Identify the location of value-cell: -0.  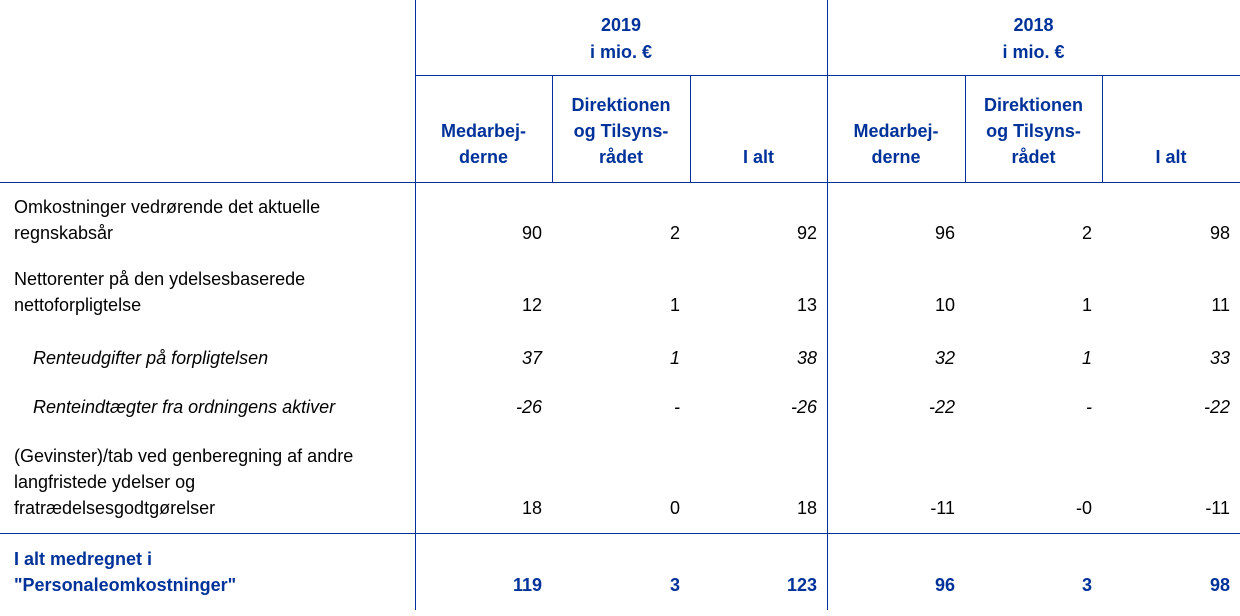
(1083, 508).